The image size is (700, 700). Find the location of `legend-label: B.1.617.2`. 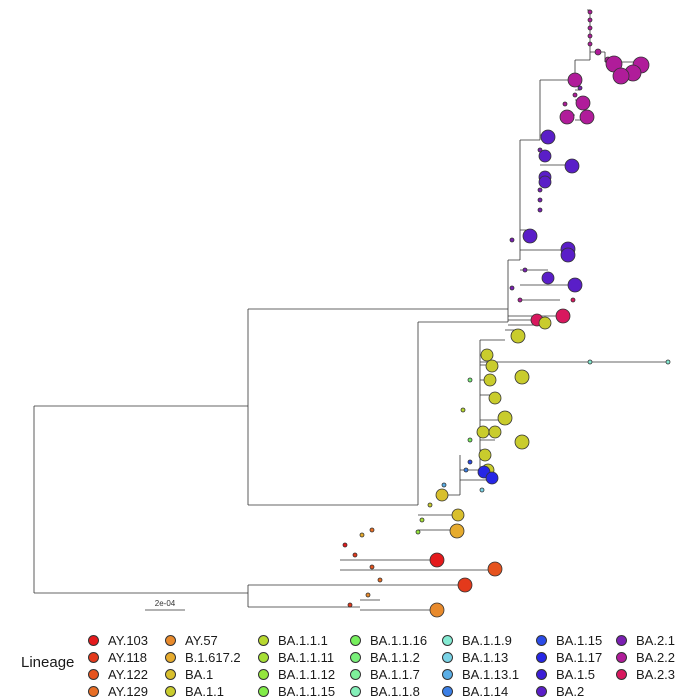

legend-label: B.1.617.2 is located at coordinates (213, 657).